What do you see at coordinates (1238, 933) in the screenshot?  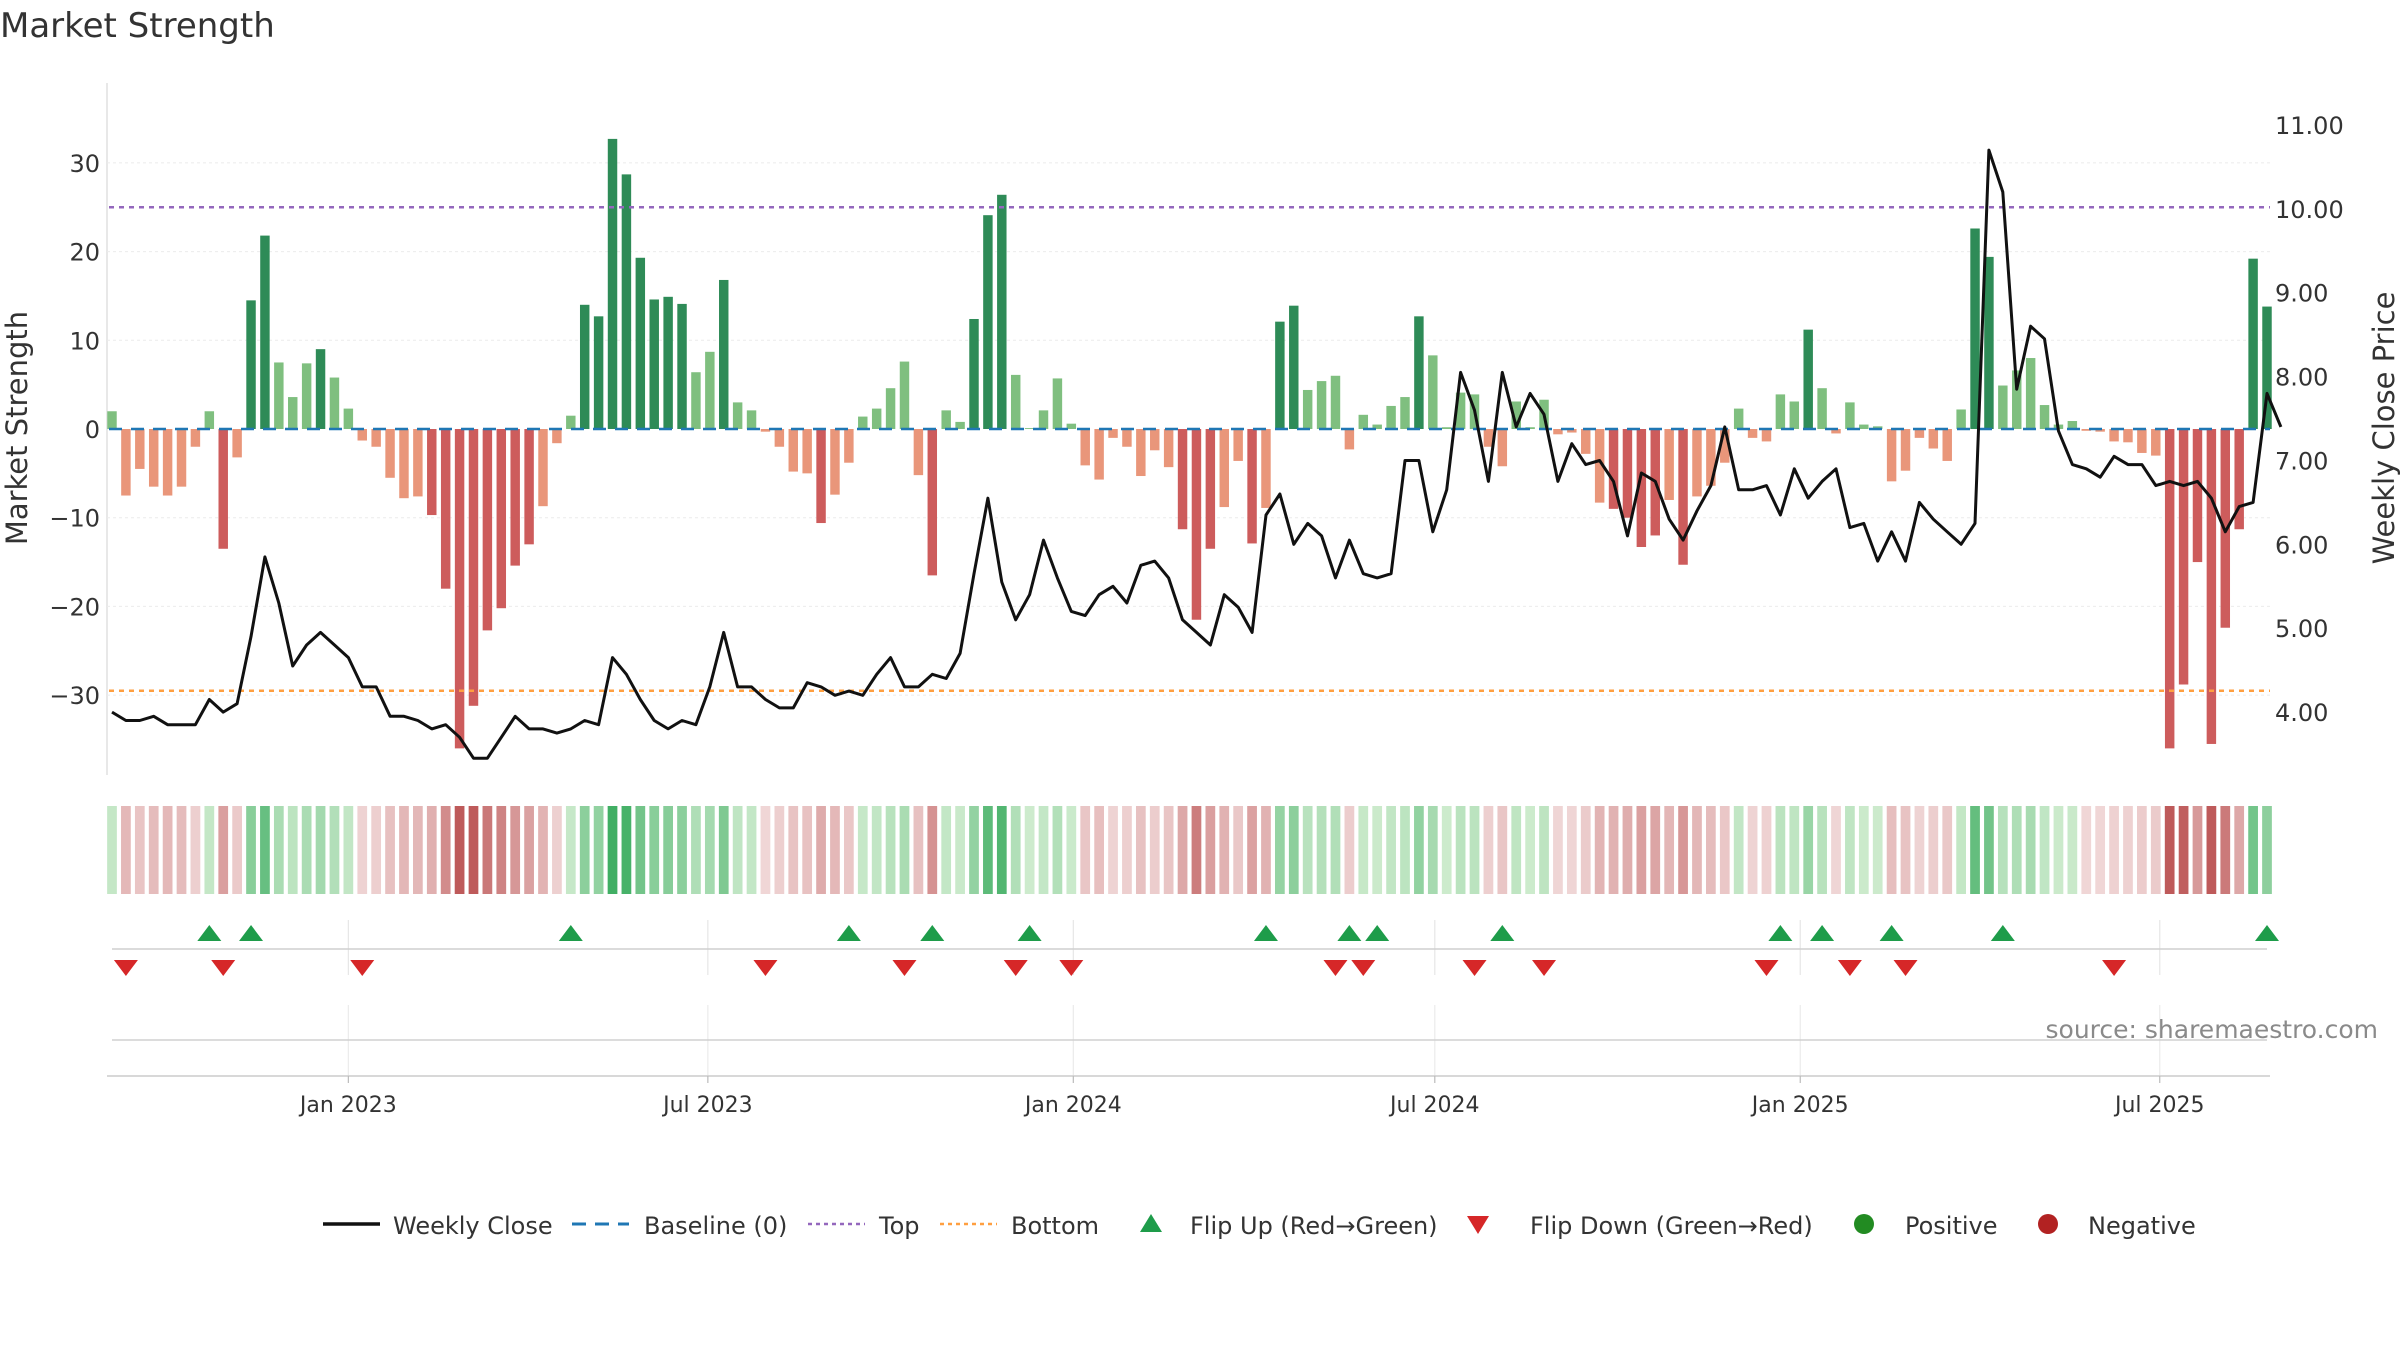 I see `flip-up-markers` at bounding box center [1238, 933].